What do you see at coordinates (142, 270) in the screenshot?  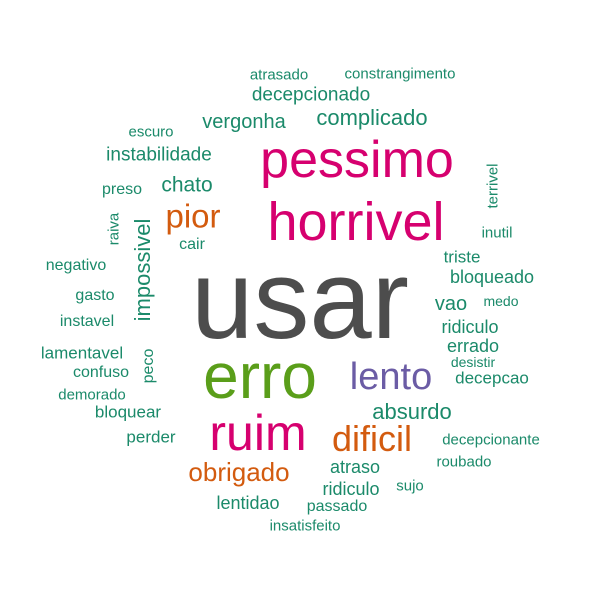 I see `word-impossivel: impossivel` at bounding box center [142, 270].